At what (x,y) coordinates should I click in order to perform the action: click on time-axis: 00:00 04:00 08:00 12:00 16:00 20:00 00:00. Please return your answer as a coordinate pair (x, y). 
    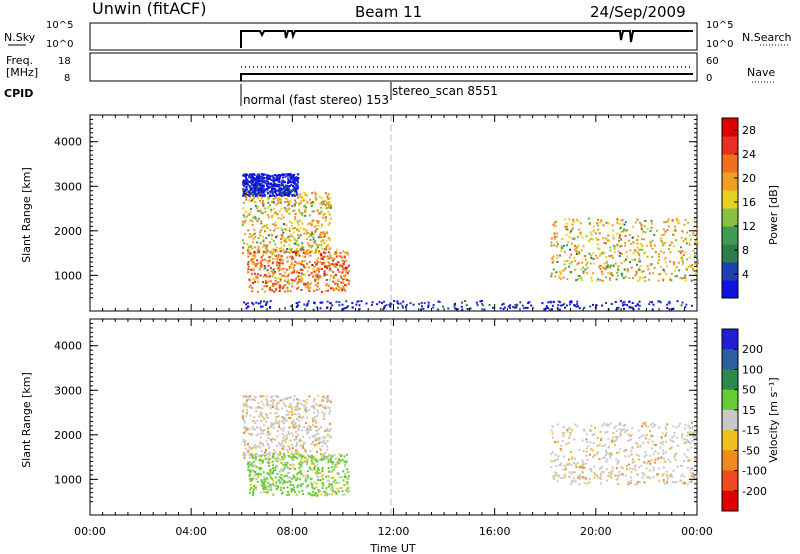
    Looking at the image, I should click on (393, 531).